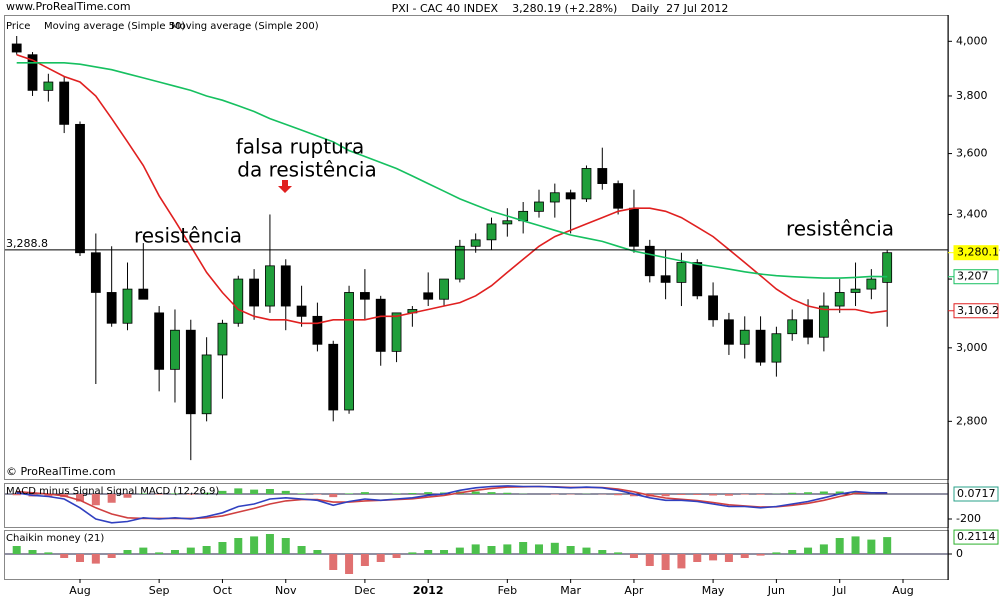 This screenshot has height=600, width=1000. Describe the element at coordinates (713, 590) in the screenshot. I see `x-tick-label: May` at that location.